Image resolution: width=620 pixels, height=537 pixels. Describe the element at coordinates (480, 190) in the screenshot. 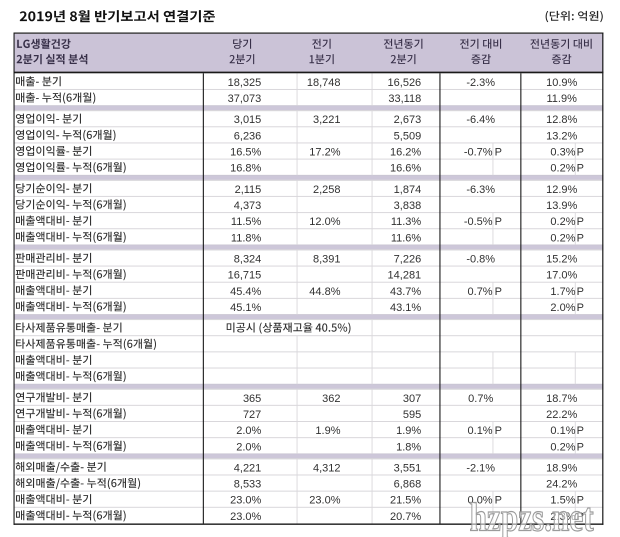

I see `svg-text: -6.3%` at that location.